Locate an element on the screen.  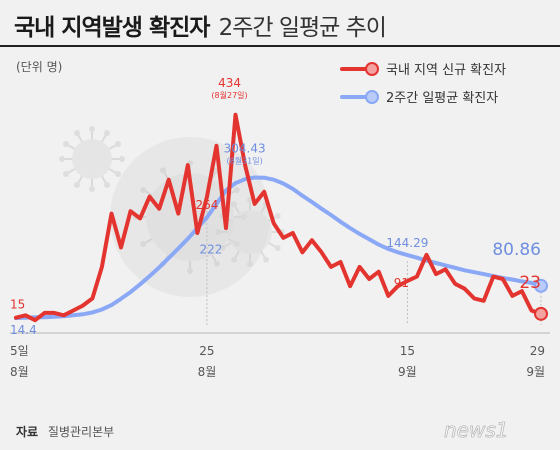
data-label: 144.29 is located at coordinates (407, 243).